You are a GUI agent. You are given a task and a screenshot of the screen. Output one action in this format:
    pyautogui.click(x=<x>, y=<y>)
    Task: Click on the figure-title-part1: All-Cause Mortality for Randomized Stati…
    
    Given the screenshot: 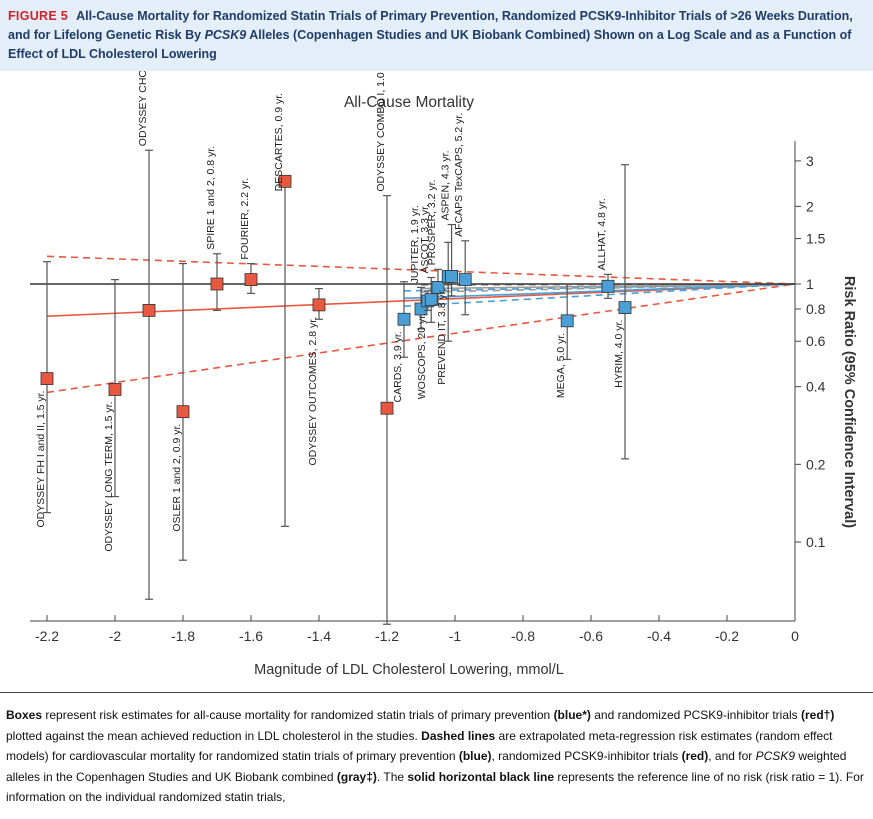 What is the action you would take?
    pyautogui.click(x=430, y=25)
    